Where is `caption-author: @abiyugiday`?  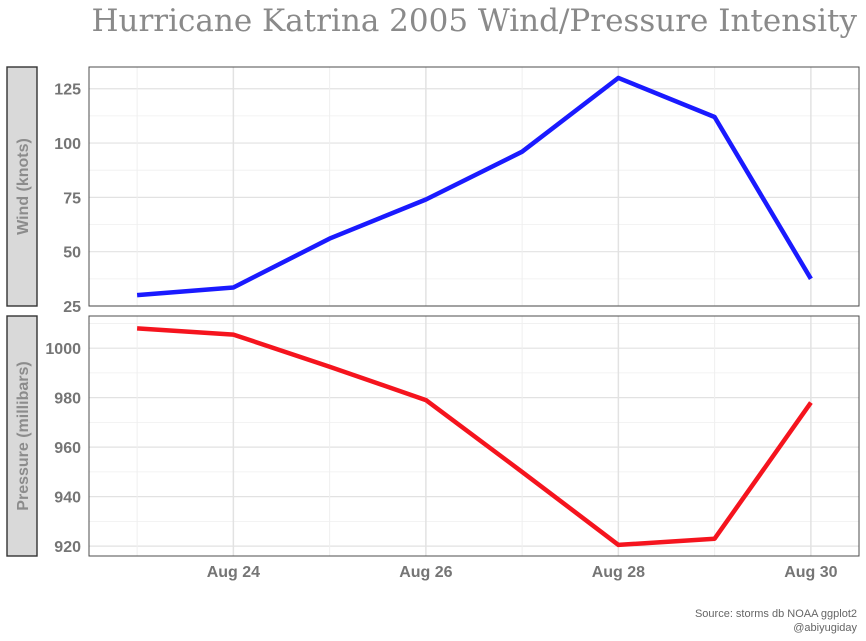 caption-author: @abiyugiday is located at coordinates (825, 628).